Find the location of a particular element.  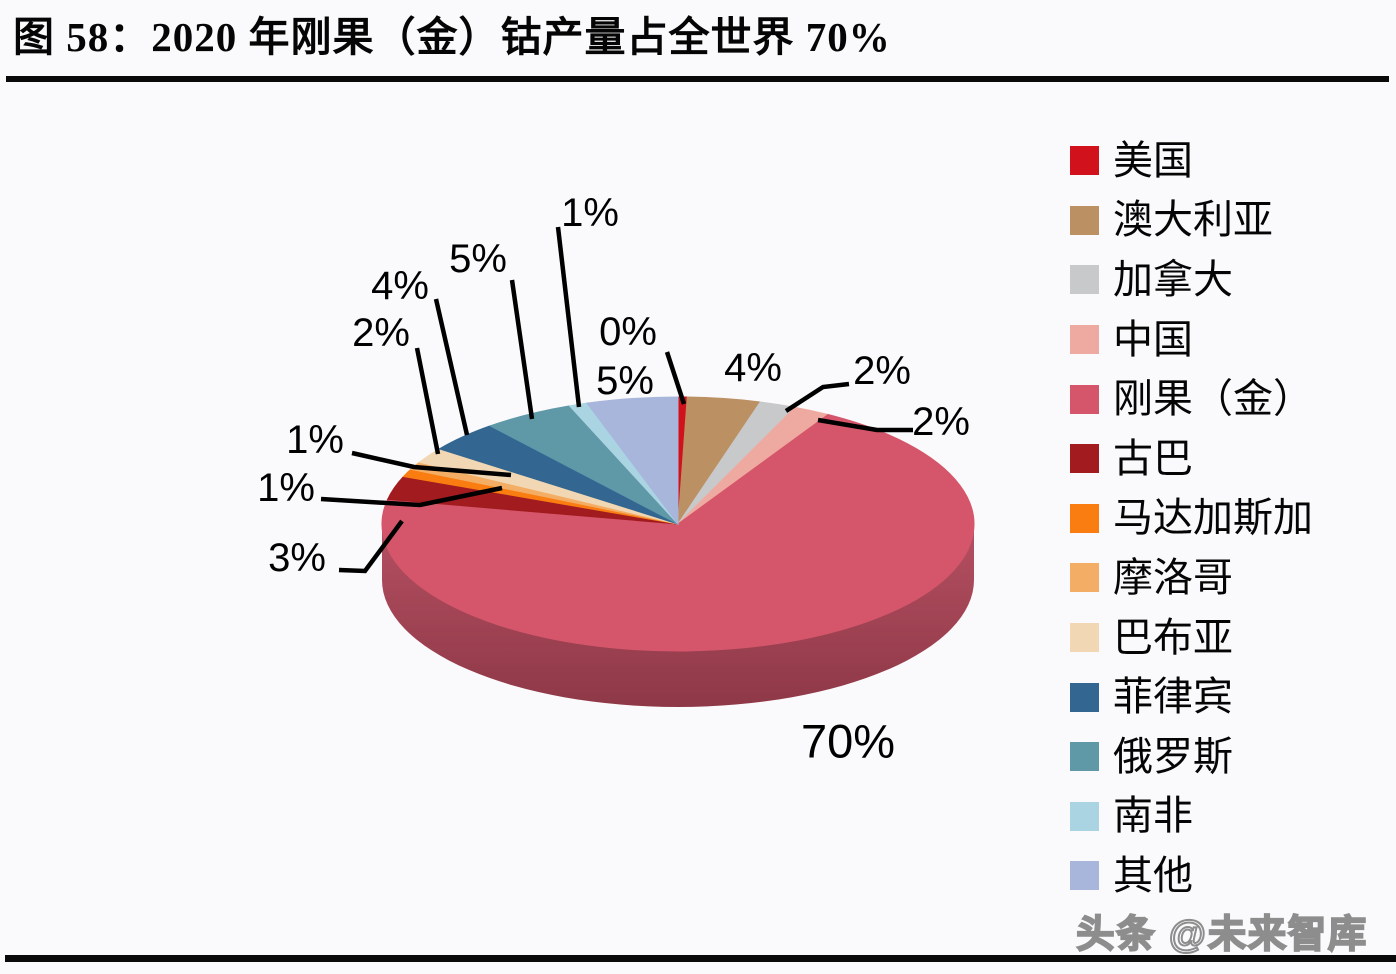

legend-item-10: 俄罗斯 is located at coordinates (1191, 757).